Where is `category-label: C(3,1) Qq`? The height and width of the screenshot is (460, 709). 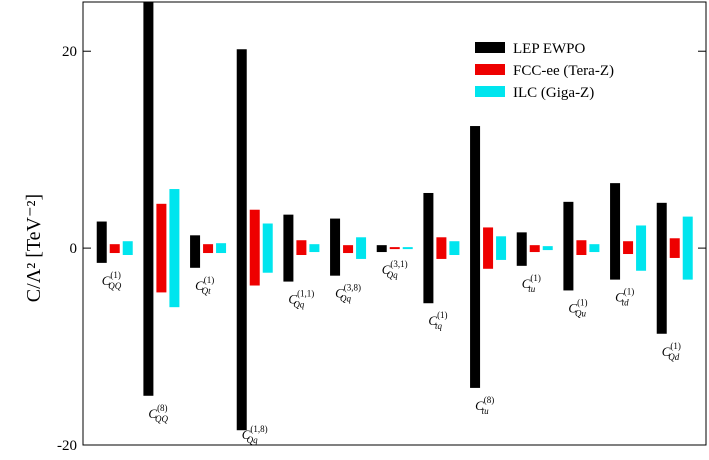 category-label: C(3,1) Qq is located at coordinates (395, 269).